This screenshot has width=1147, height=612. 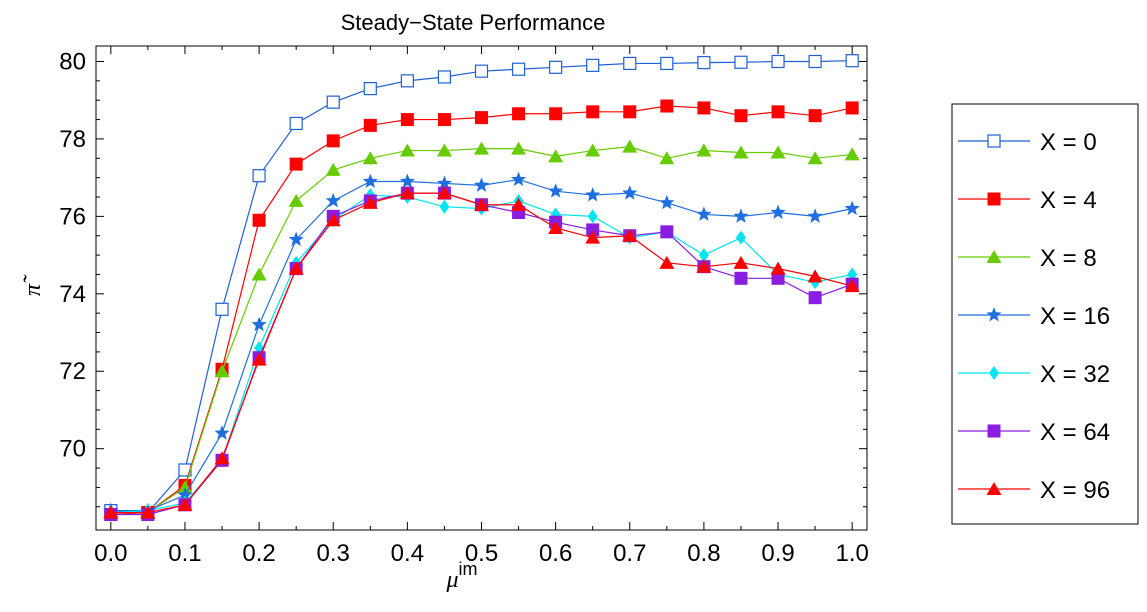 I want to click on legend-item: X = 4, so click(x=1027, y=200).